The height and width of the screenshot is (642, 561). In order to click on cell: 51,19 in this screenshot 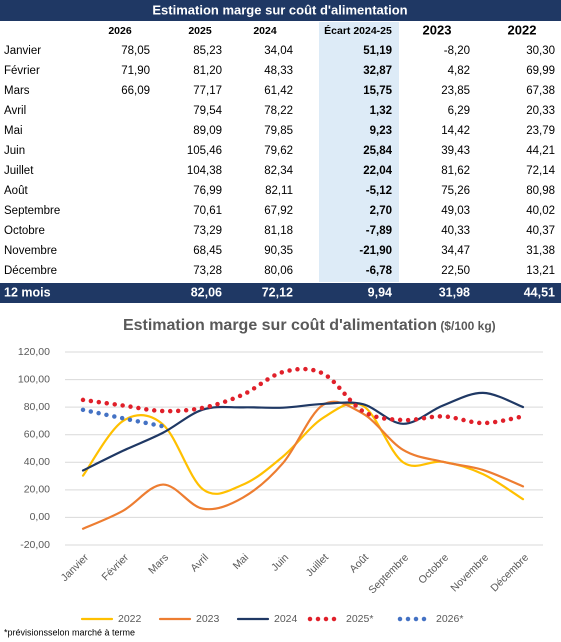, I will do `click(377, 51)`.